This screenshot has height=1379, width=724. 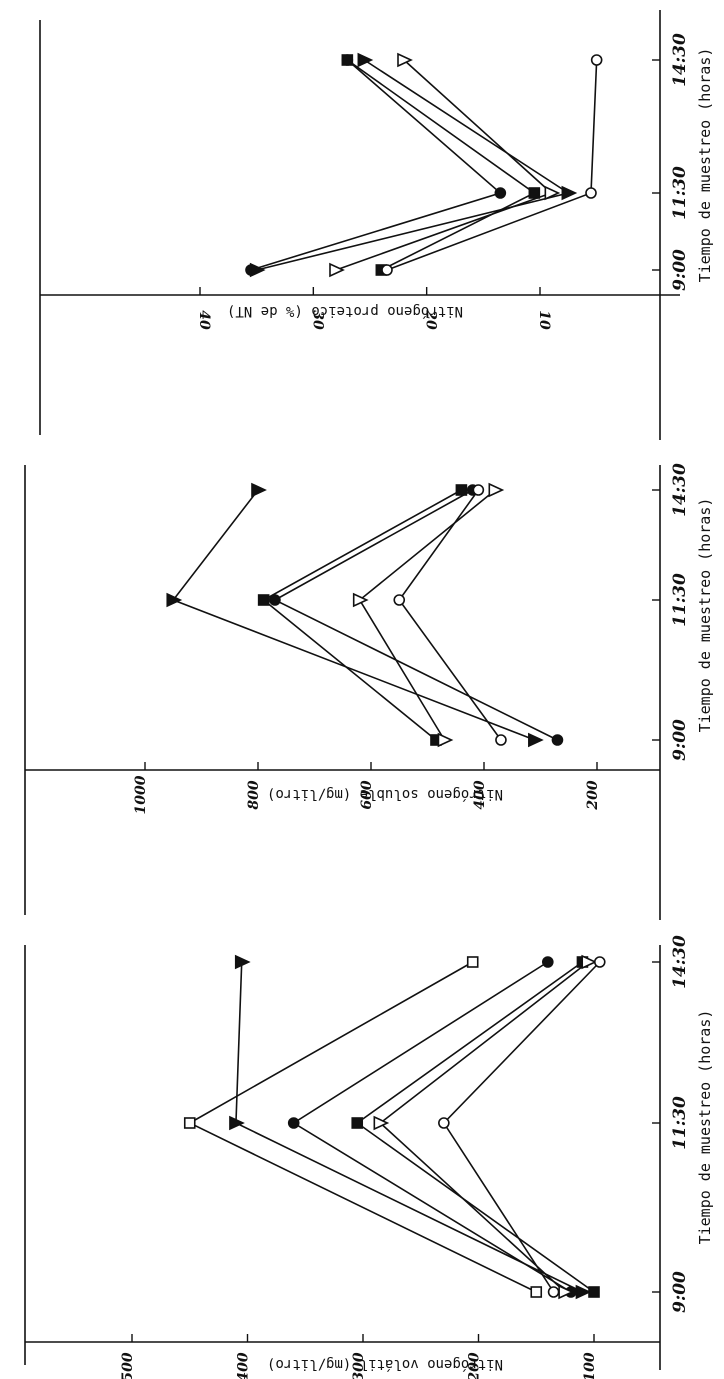 What do you see at coordinates (141, 794) in the screenshot?
I see `value-tick-label: 1000` at bounding box center [141, 794].